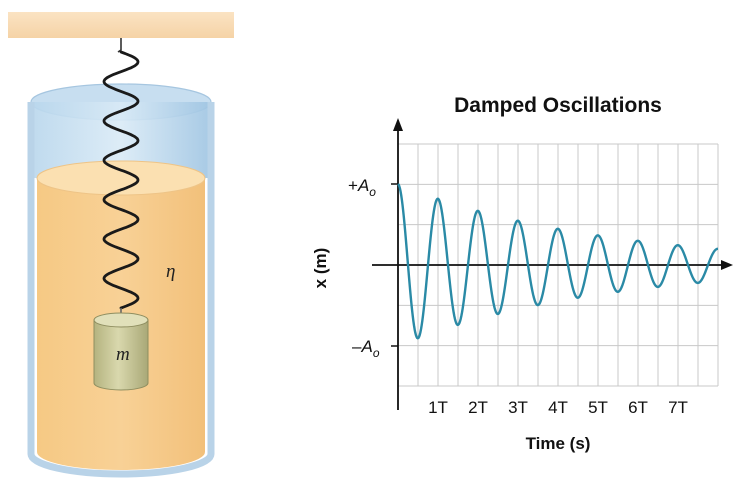 The height and width of the screenshot is (481, 735). What do you see at coordinates (353, 185) in the screenshot?
I see `y-tick-top-sign: +` at bounding box center [353, 185].